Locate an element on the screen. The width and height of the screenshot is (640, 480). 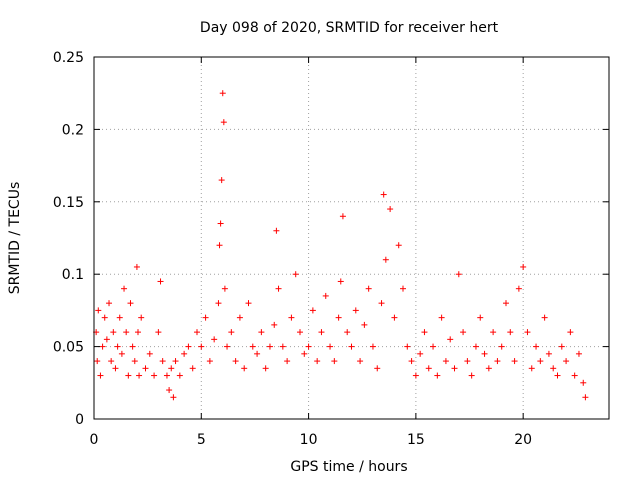
x-tick-label: 0 is located at coordinates (94, 440).